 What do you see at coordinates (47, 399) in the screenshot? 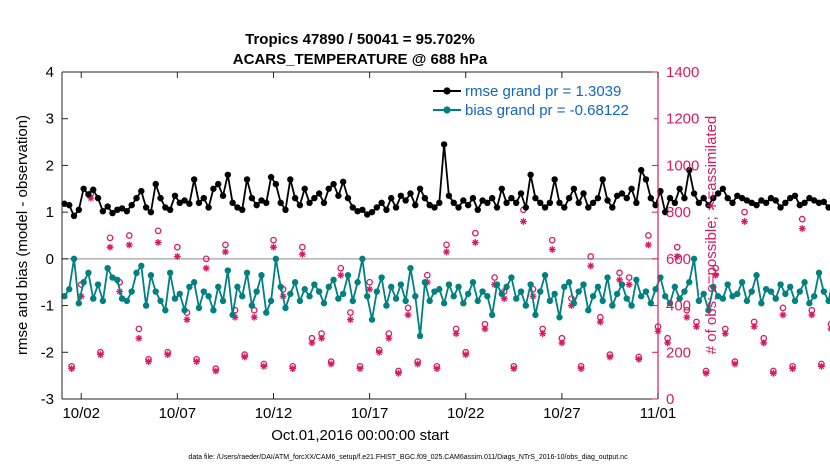
I see `y-tick-label: -3` at bounding box center [47, 399].